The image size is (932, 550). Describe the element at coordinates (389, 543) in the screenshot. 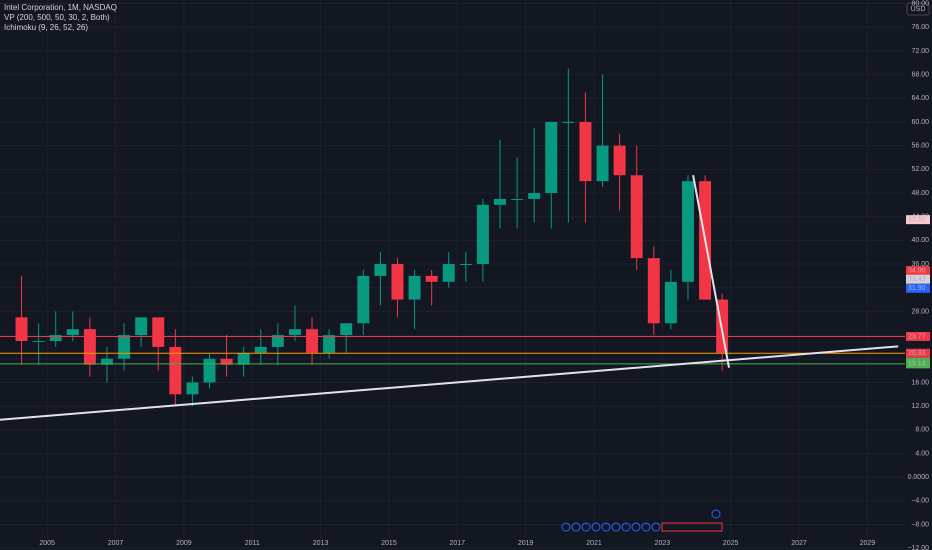

I see `x-tick-label: 2015` at that location.